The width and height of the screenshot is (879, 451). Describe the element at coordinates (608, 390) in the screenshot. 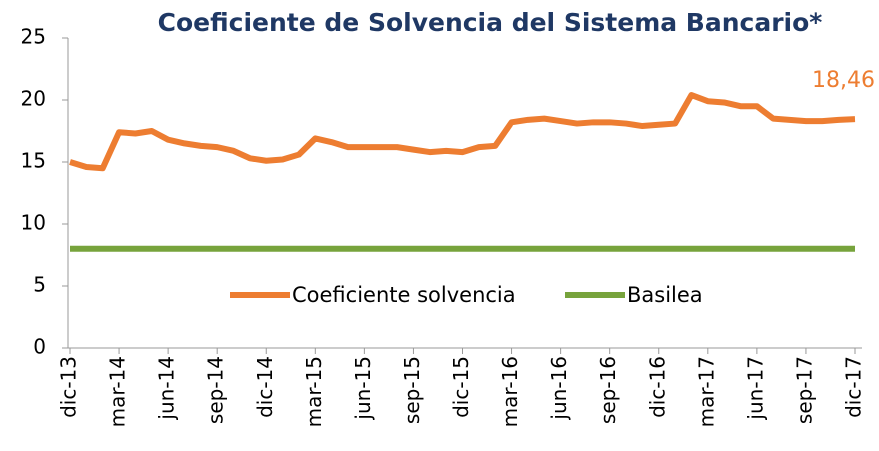

I see `x-tick-label: sep-16` at that location.